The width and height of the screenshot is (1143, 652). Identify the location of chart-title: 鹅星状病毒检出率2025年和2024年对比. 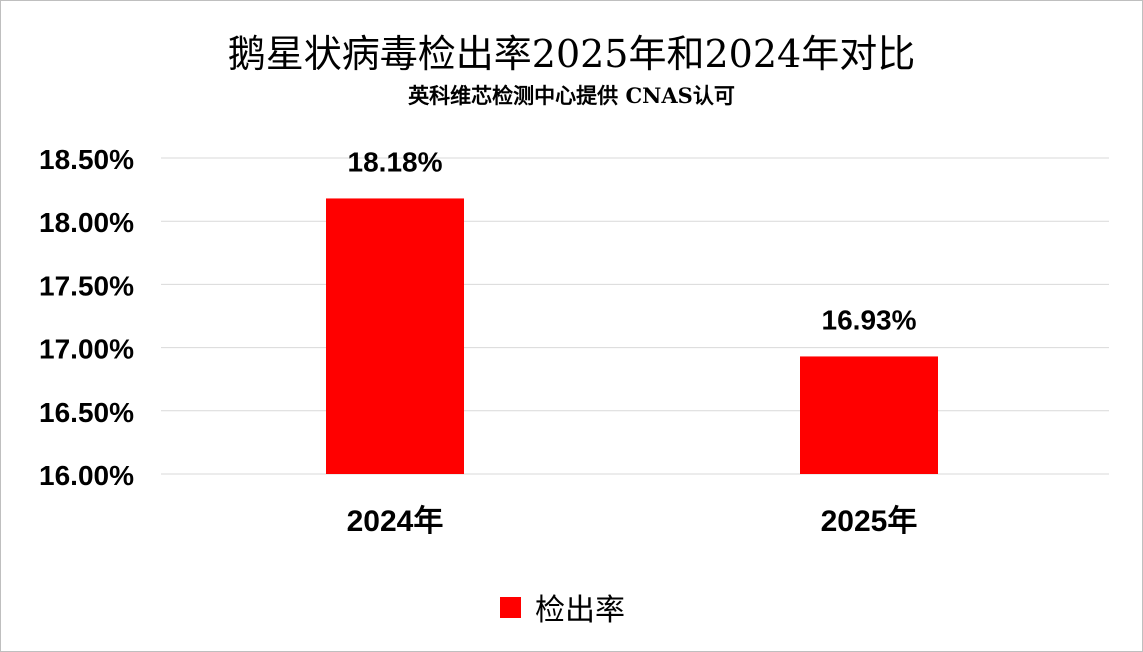
(571, 54).